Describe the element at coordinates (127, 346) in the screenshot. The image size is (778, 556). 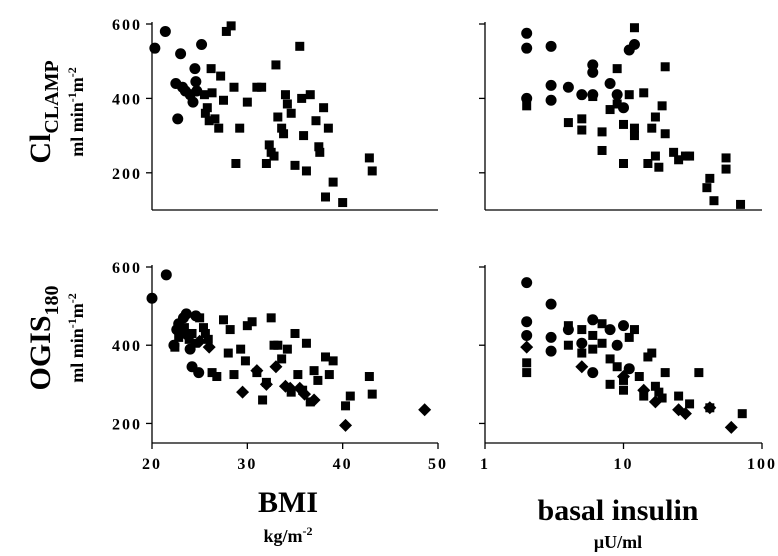
I see `y-tick-label: 400` at that location.